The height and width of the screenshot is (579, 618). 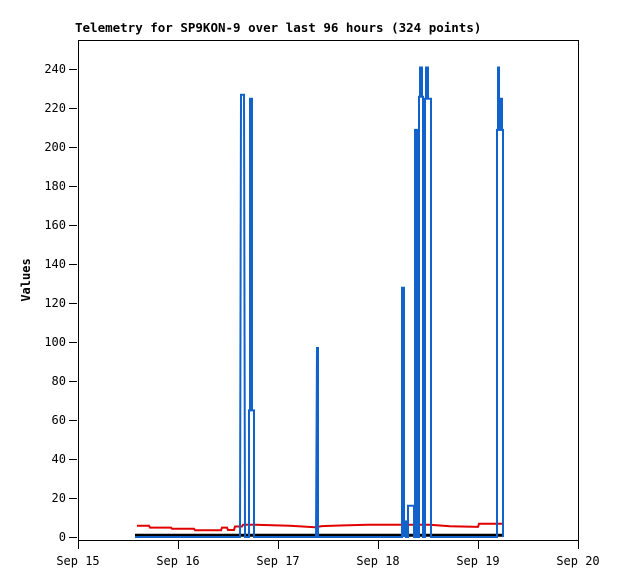 I want to click on y-tick-label: 60, so click(x=58, y=420).